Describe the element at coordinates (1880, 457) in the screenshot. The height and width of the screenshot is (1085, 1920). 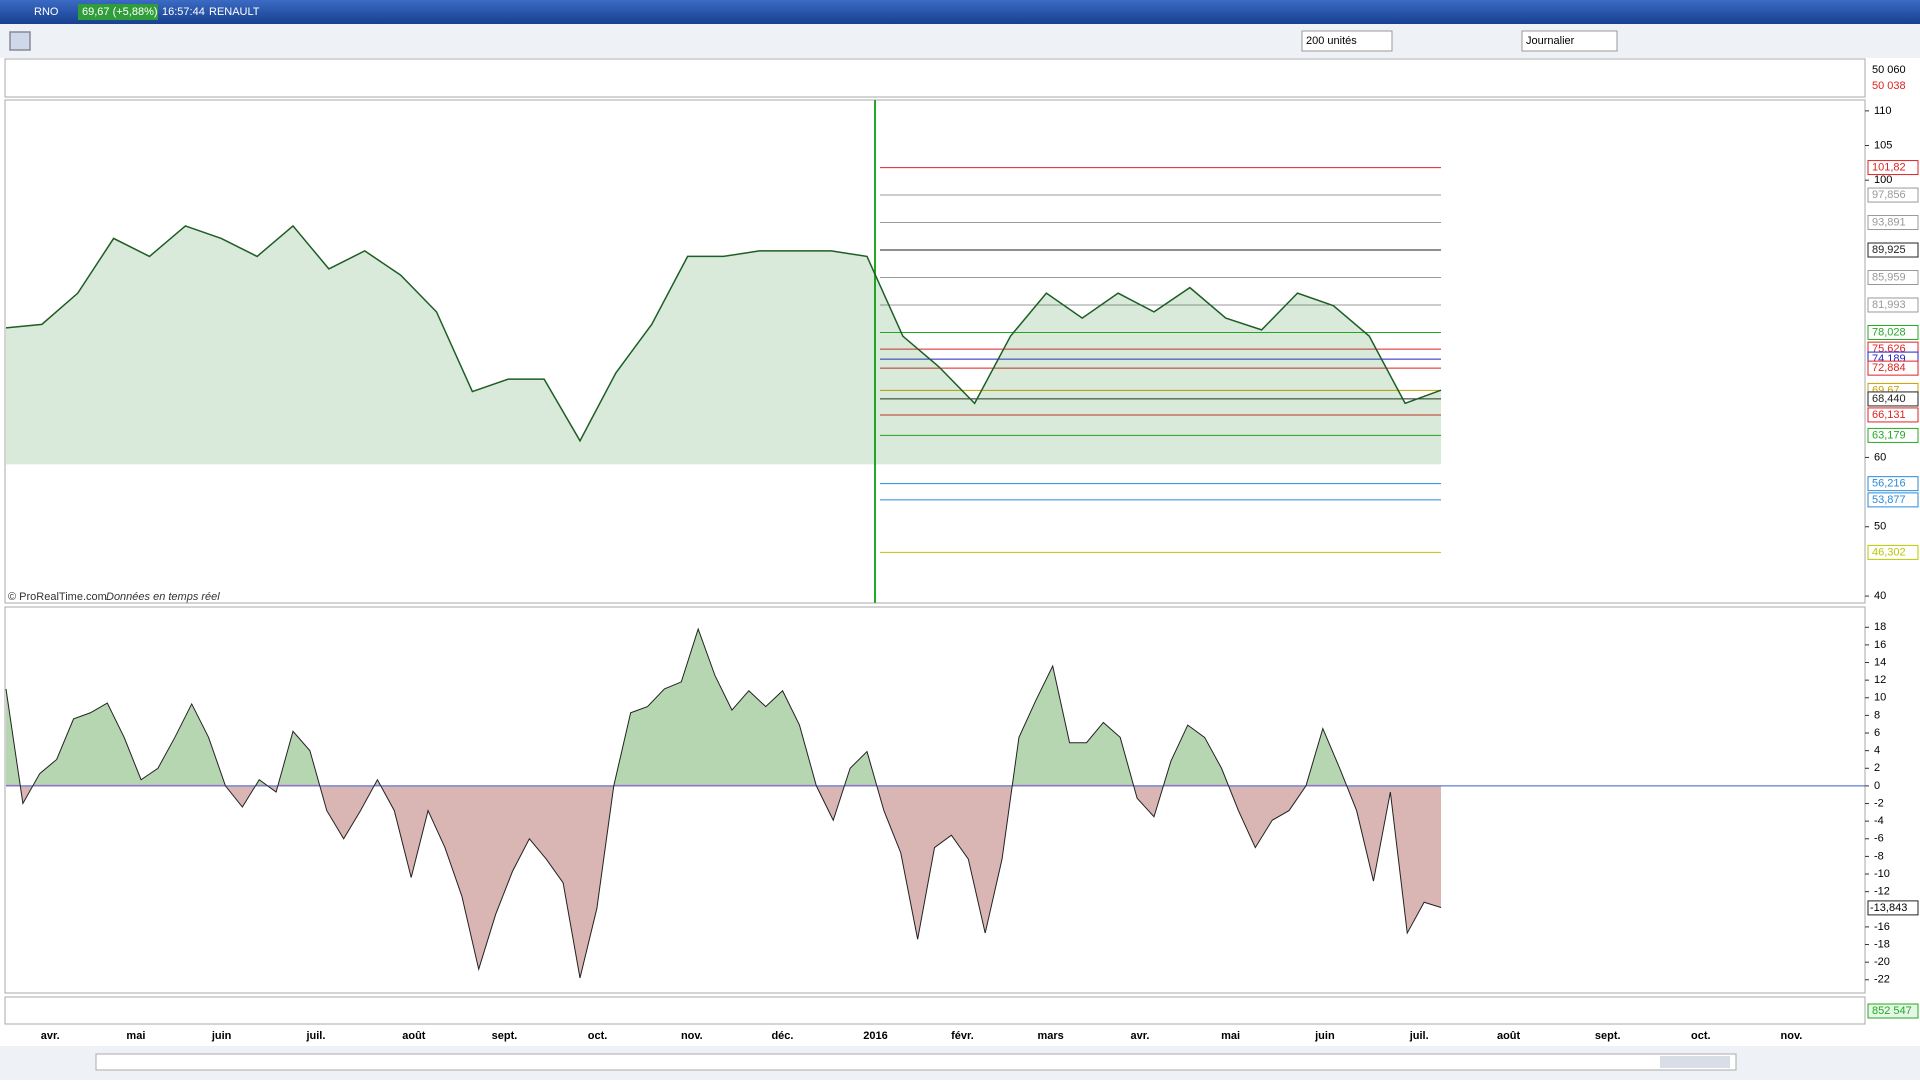
I see `y-tick-label: 60` at that location.